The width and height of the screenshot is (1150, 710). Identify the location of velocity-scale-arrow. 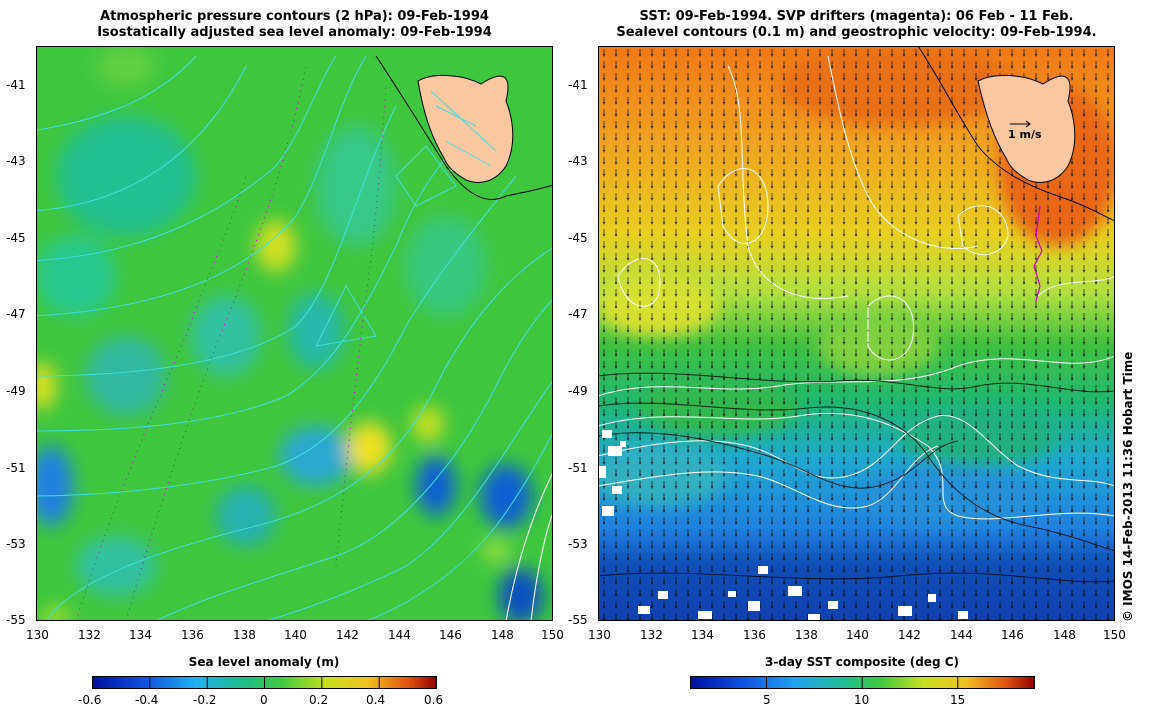
(1020, 124).